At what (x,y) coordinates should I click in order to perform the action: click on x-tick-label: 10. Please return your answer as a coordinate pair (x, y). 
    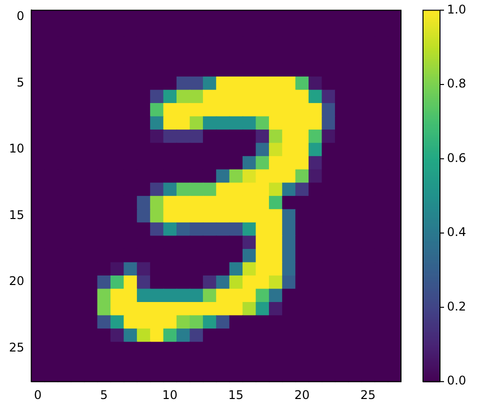
    Looking at the image, I should click on (170, 395).